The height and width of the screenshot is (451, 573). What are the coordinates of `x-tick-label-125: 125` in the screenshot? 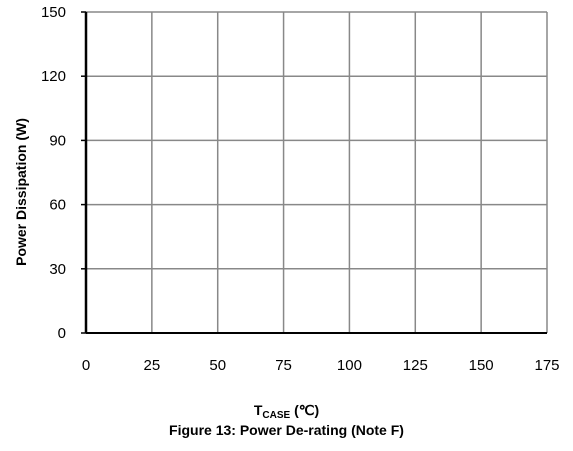 It's located at (415, 365).